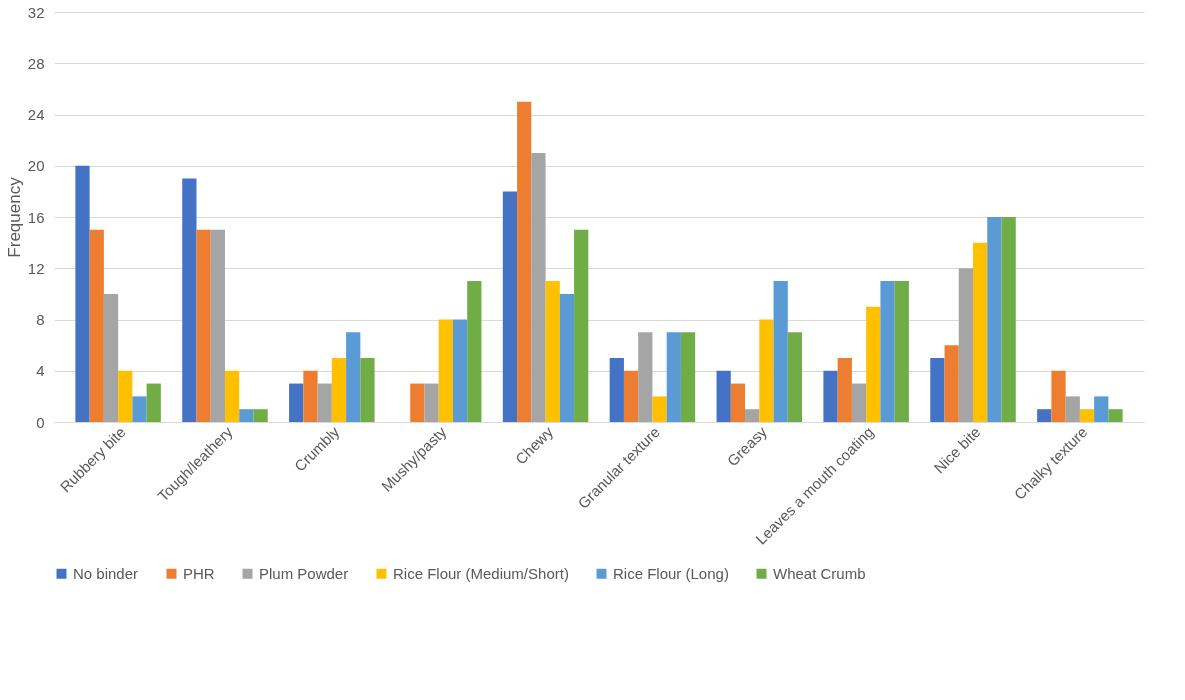 Image resolution: width=1185 pixels, height=700 pixels. What do you see at coordinates (481, 573) in the screenshot?
I see `legend-label: Rice Flour (Medium/Short)` at bounding box center [481, 573].